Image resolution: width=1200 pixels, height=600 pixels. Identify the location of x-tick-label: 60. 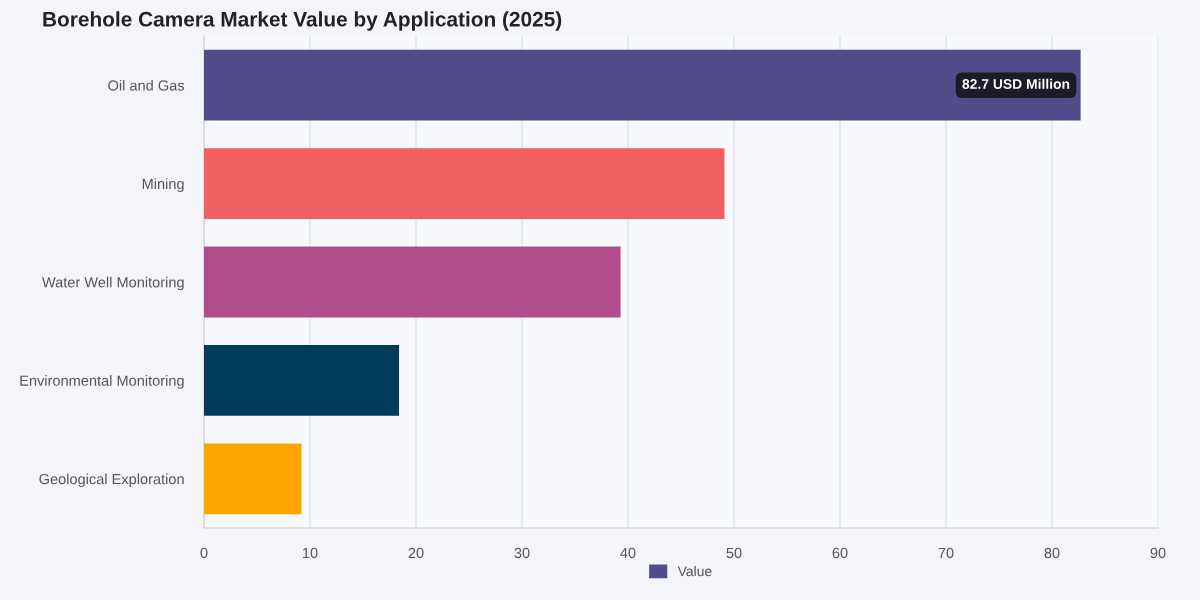
(840, 553).